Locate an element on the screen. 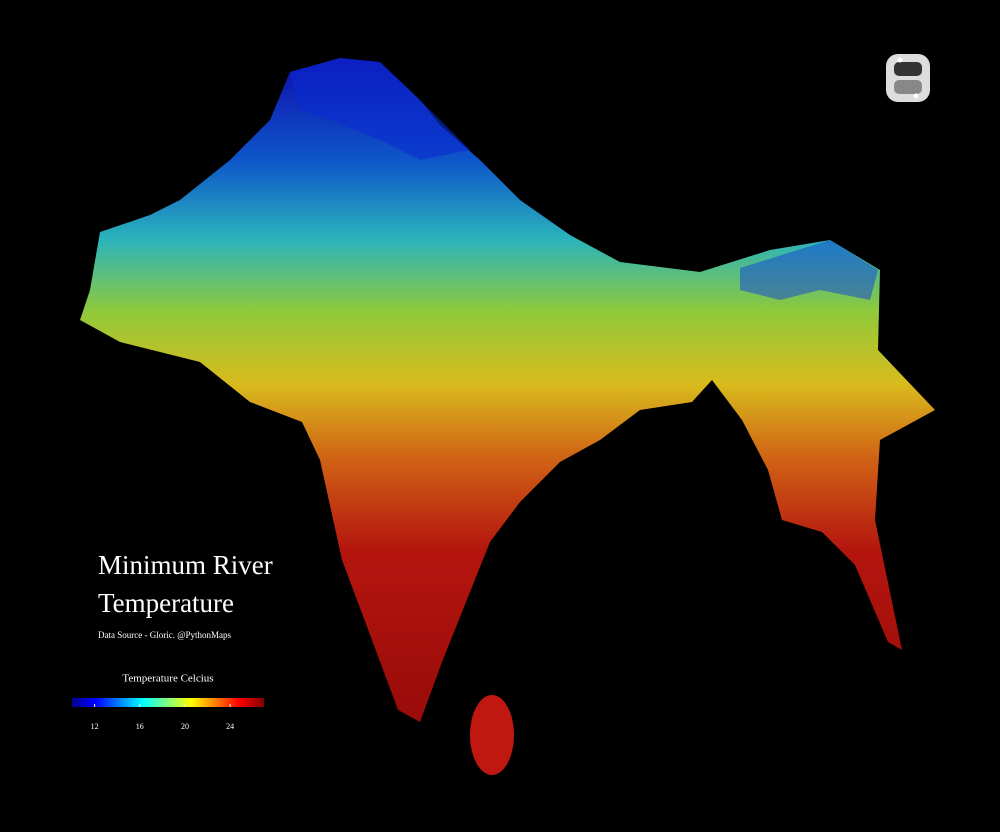 This screenshot has height=832, width=1000. colorbar-label: Temperature Celcius is located at coordinates (167, 679).